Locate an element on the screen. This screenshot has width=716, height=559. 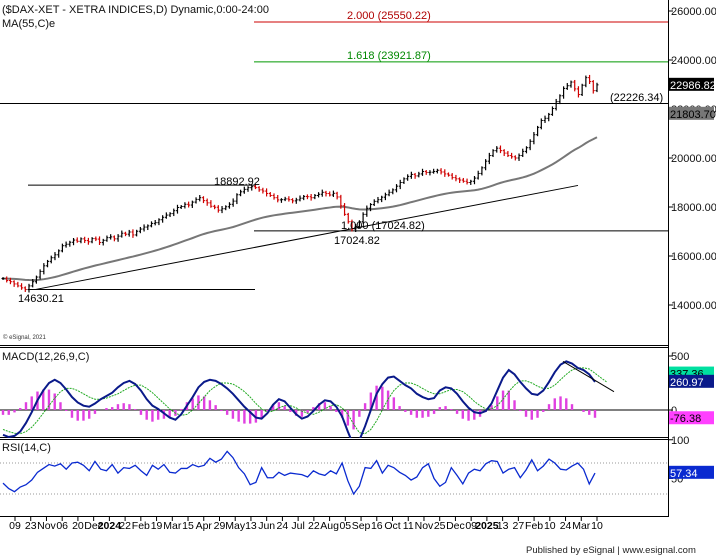
macd-y-tick-label: 0 is located at coordinates (674, 411).